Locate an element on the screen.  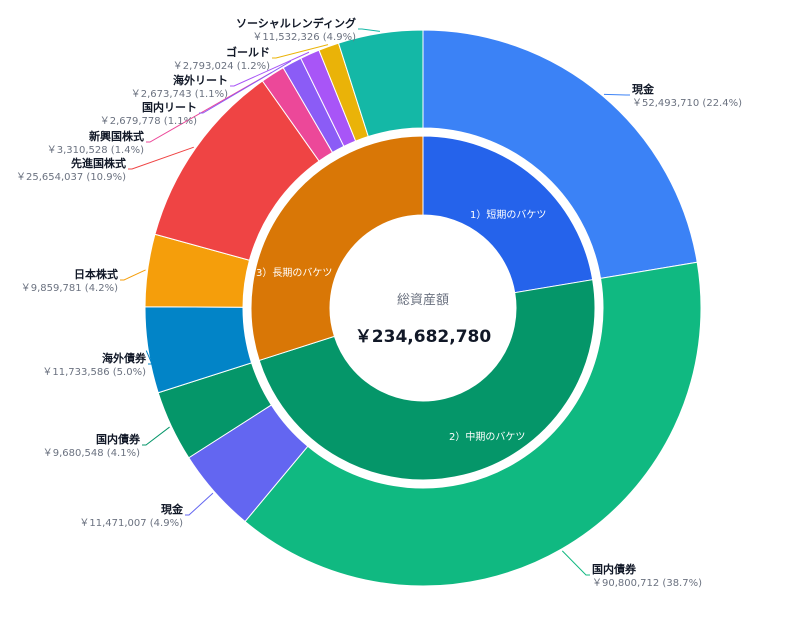
slice-value-label: ￥90,800,712 (38.7%) is located at coordinates (647, 583).